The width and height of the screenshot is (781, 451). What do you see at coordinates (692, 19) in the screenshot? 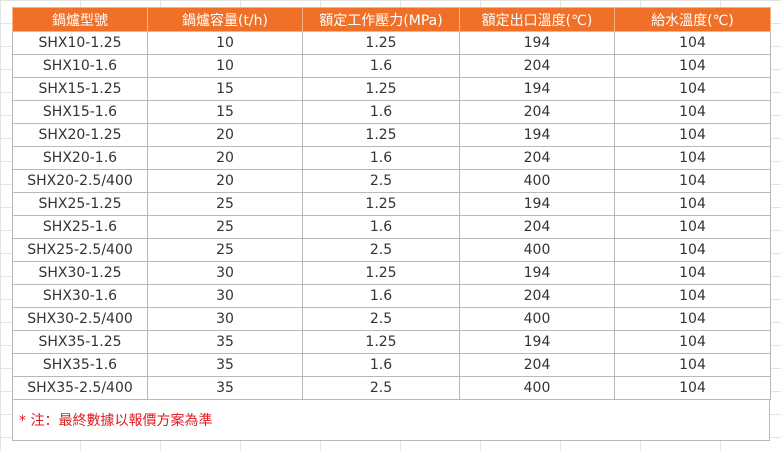
I see `header-feedwater-temp: 給水溫度(℃)` at bounding box center [692, 19].